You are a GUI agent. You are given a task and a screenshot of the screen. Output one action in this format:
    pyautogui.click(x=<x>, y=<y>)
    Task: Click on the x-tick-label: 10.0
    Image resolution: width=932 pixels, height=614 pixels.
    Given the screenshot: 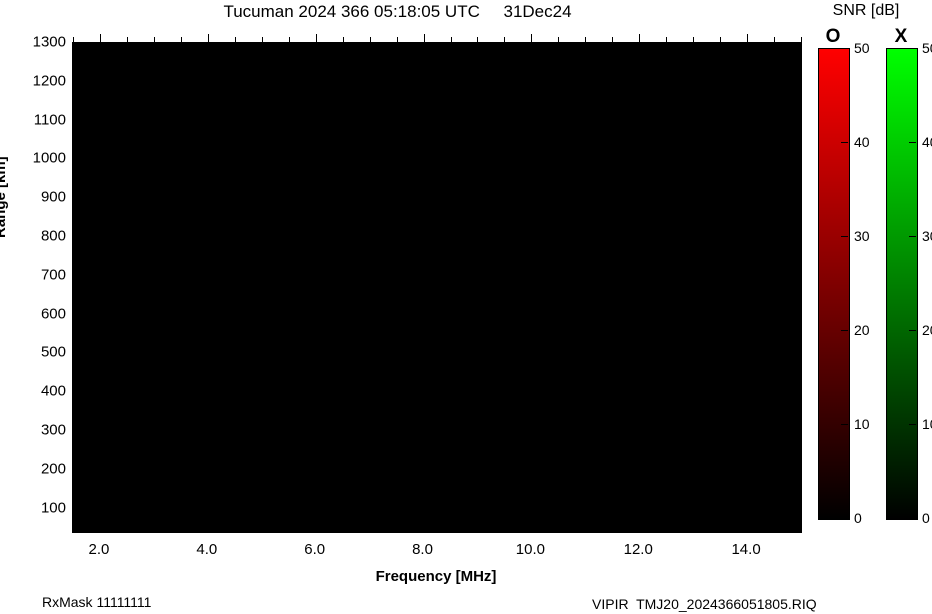 What is the action you would take?
    pyautogui.click(x=530, y=549)
    